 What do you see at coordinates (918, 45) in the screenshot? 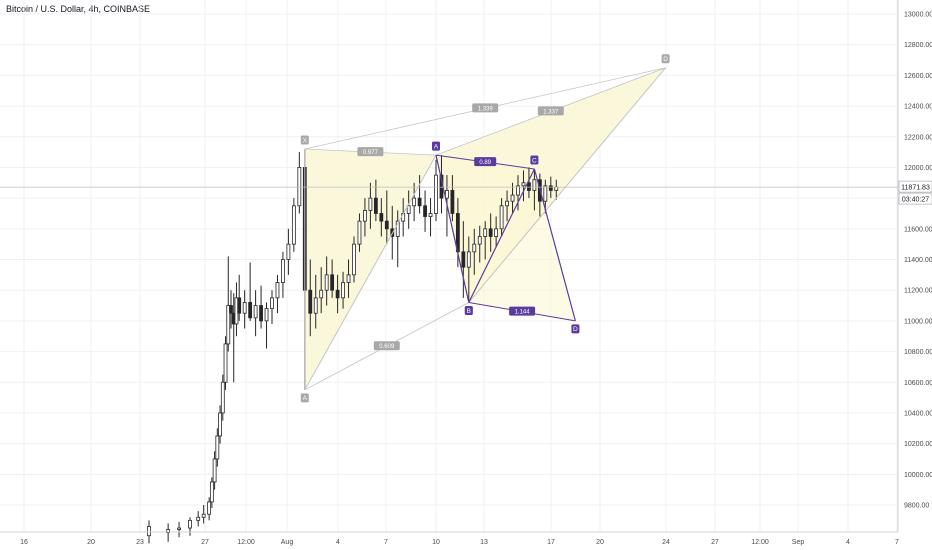
I see `y-tick-label: 12800.00` at bounding box center [918, 45].